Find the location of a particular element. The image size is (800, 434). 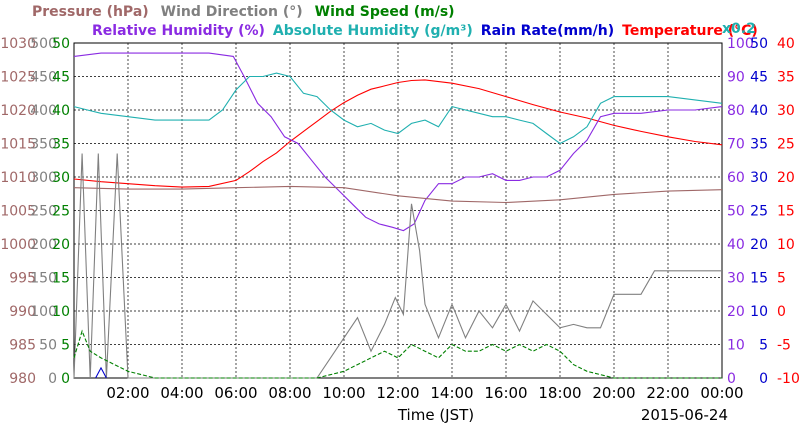

wind-speed-tick-label: 15 is located at coordinates (61, 279).